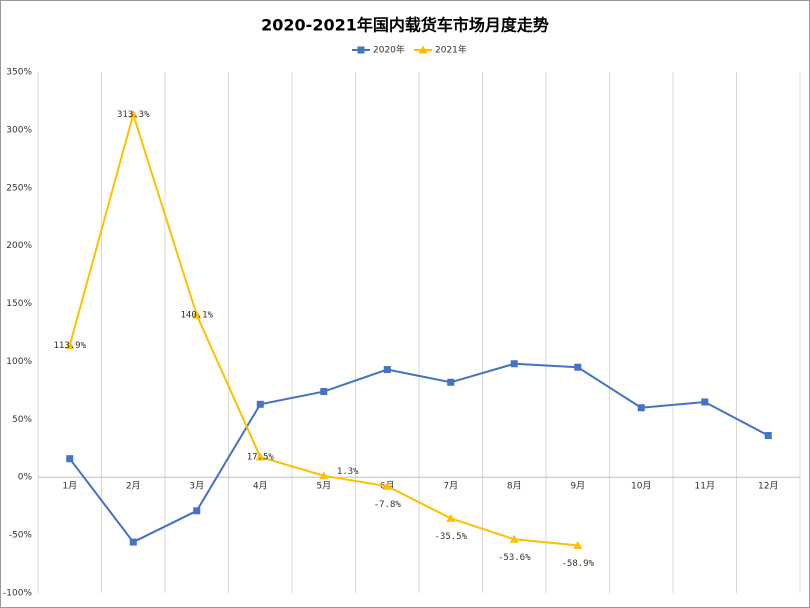 The height and width of the screenshot is (608, 810). What do you see at coordinates (451, 50) in the screenshot?
I see `legend-label: 2021年` at bounding box center [451, 50].